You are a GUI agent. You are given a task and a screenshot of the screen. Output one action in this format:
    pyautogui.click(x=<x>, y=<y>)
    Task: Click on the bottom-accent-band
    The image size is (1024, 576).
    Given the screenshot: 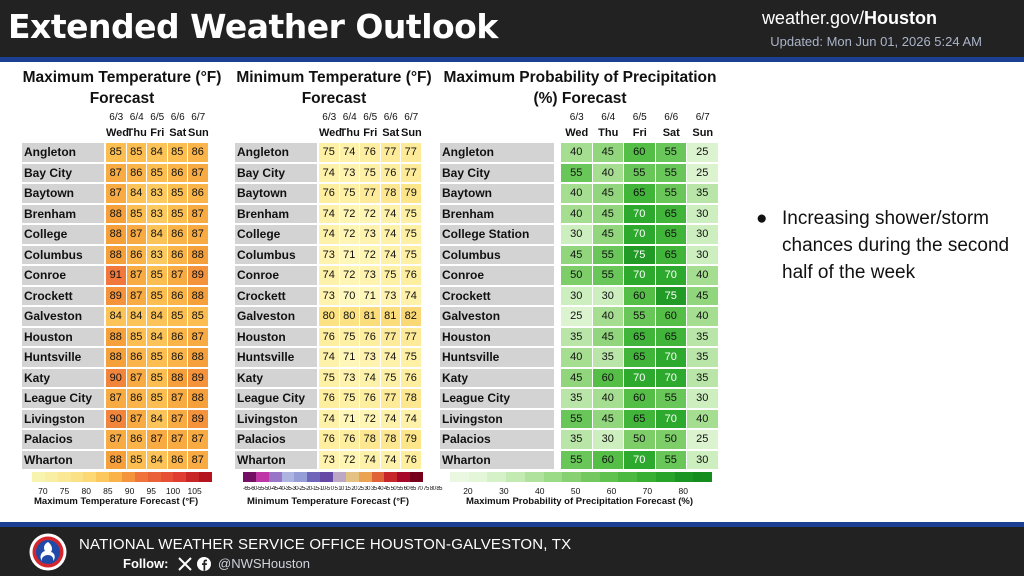 What is the action you would take?
    pyautogui.click(x=512, y=524)
    